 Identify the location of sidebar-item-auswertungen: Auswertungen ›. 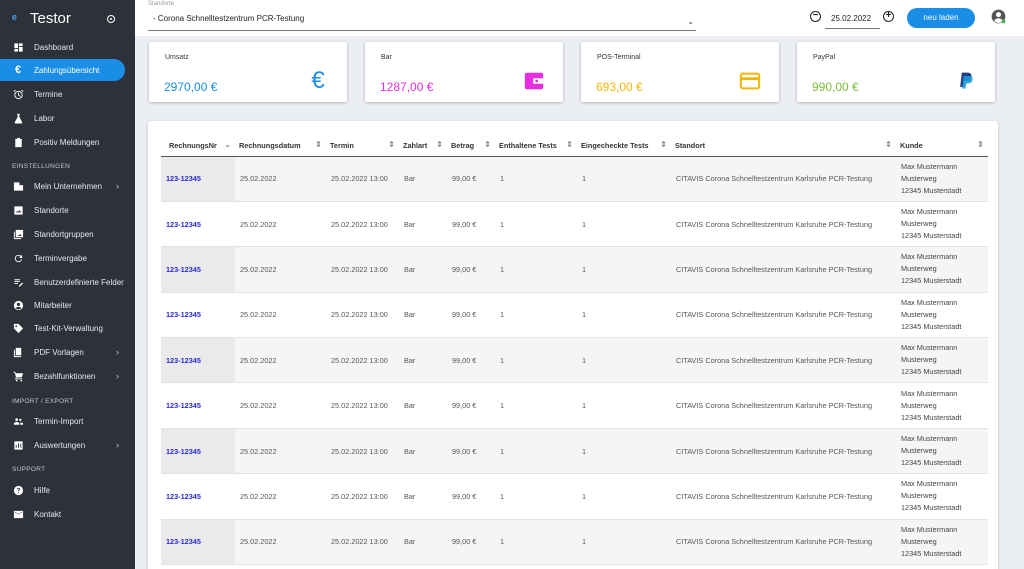
(67, 445).